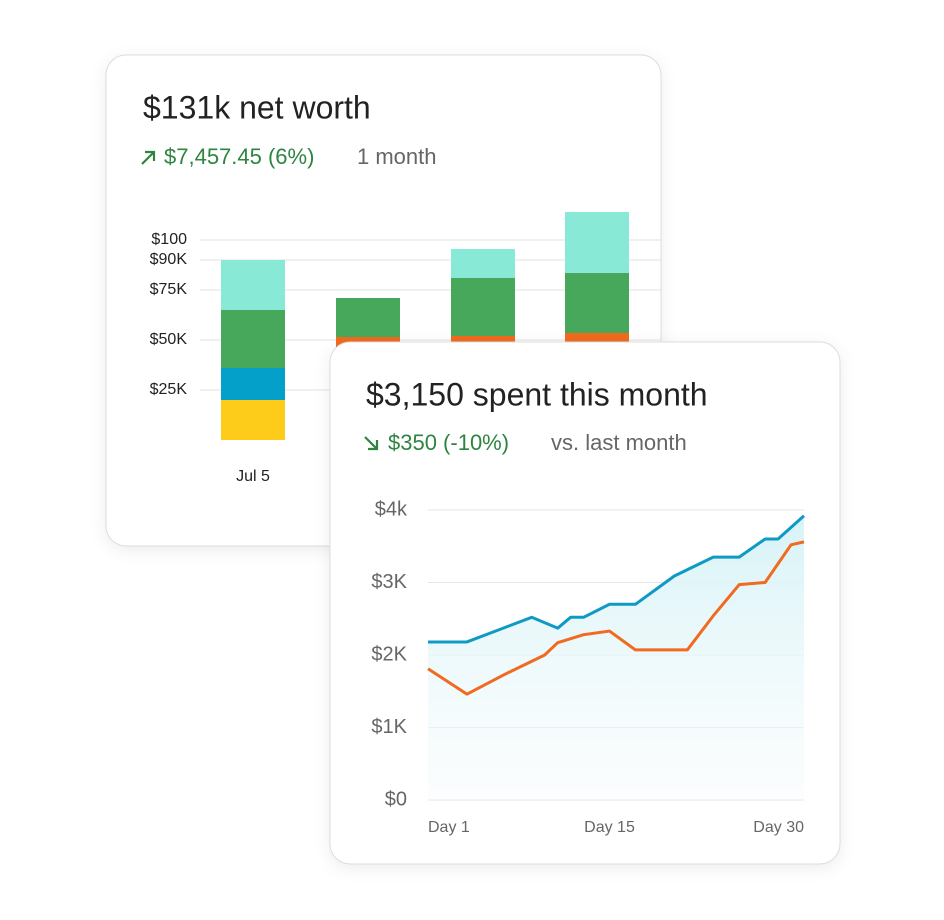 This screenshot has width=944, height=920. What do you see at coordinates (537, 394) in the screenshot?
I see `card-title: $3,150 spent this month` at bounding box center [537, 394].